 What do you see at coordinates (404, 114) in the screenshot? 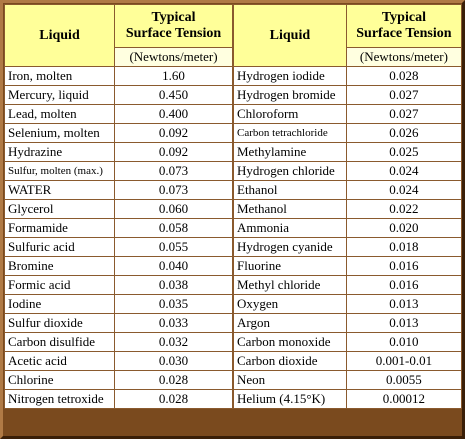
I see `surface-tension-value-cell: 0.027` at bounding box center [404, 114].